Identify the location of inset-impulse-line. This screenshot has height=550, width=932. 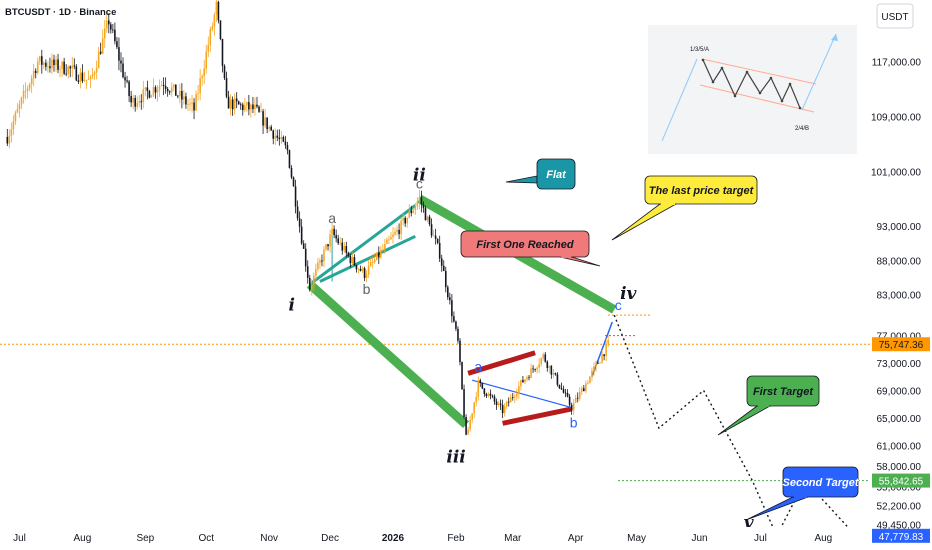
(679, 100).